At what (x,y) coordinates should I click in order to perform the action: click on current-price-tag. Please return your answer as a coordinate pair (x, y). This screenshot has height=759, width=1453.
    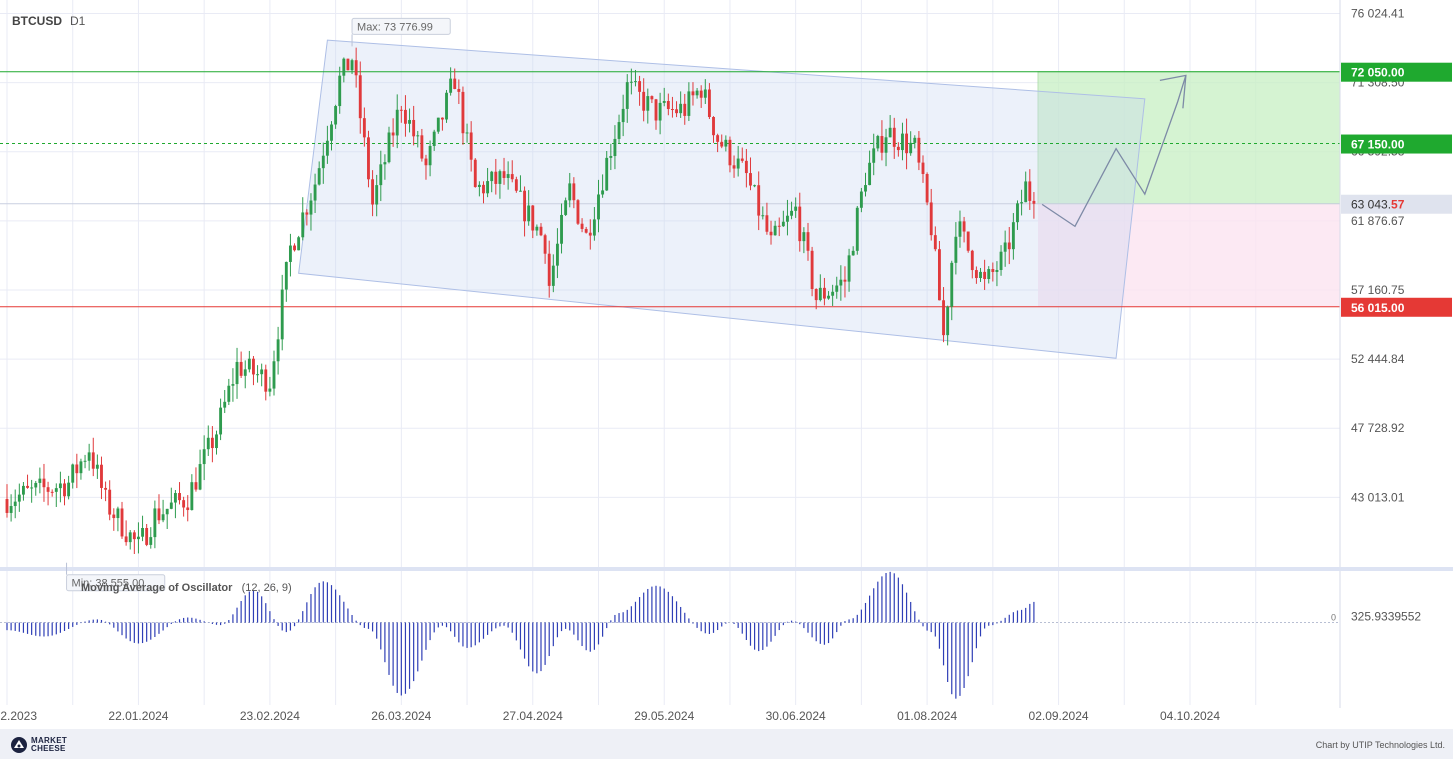
    Looking at the image, I should click on (1396, 204).